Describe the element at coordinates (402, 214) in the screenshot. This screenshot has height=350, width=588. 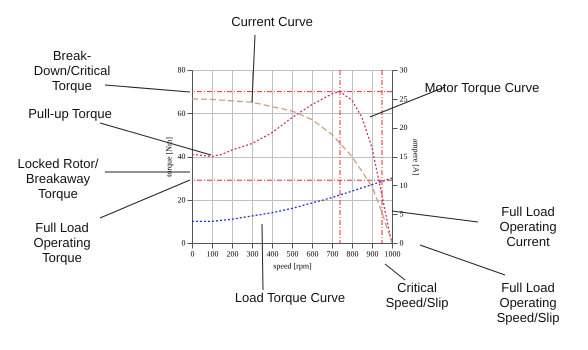
I see `y2-tick-label: 5` at that location.